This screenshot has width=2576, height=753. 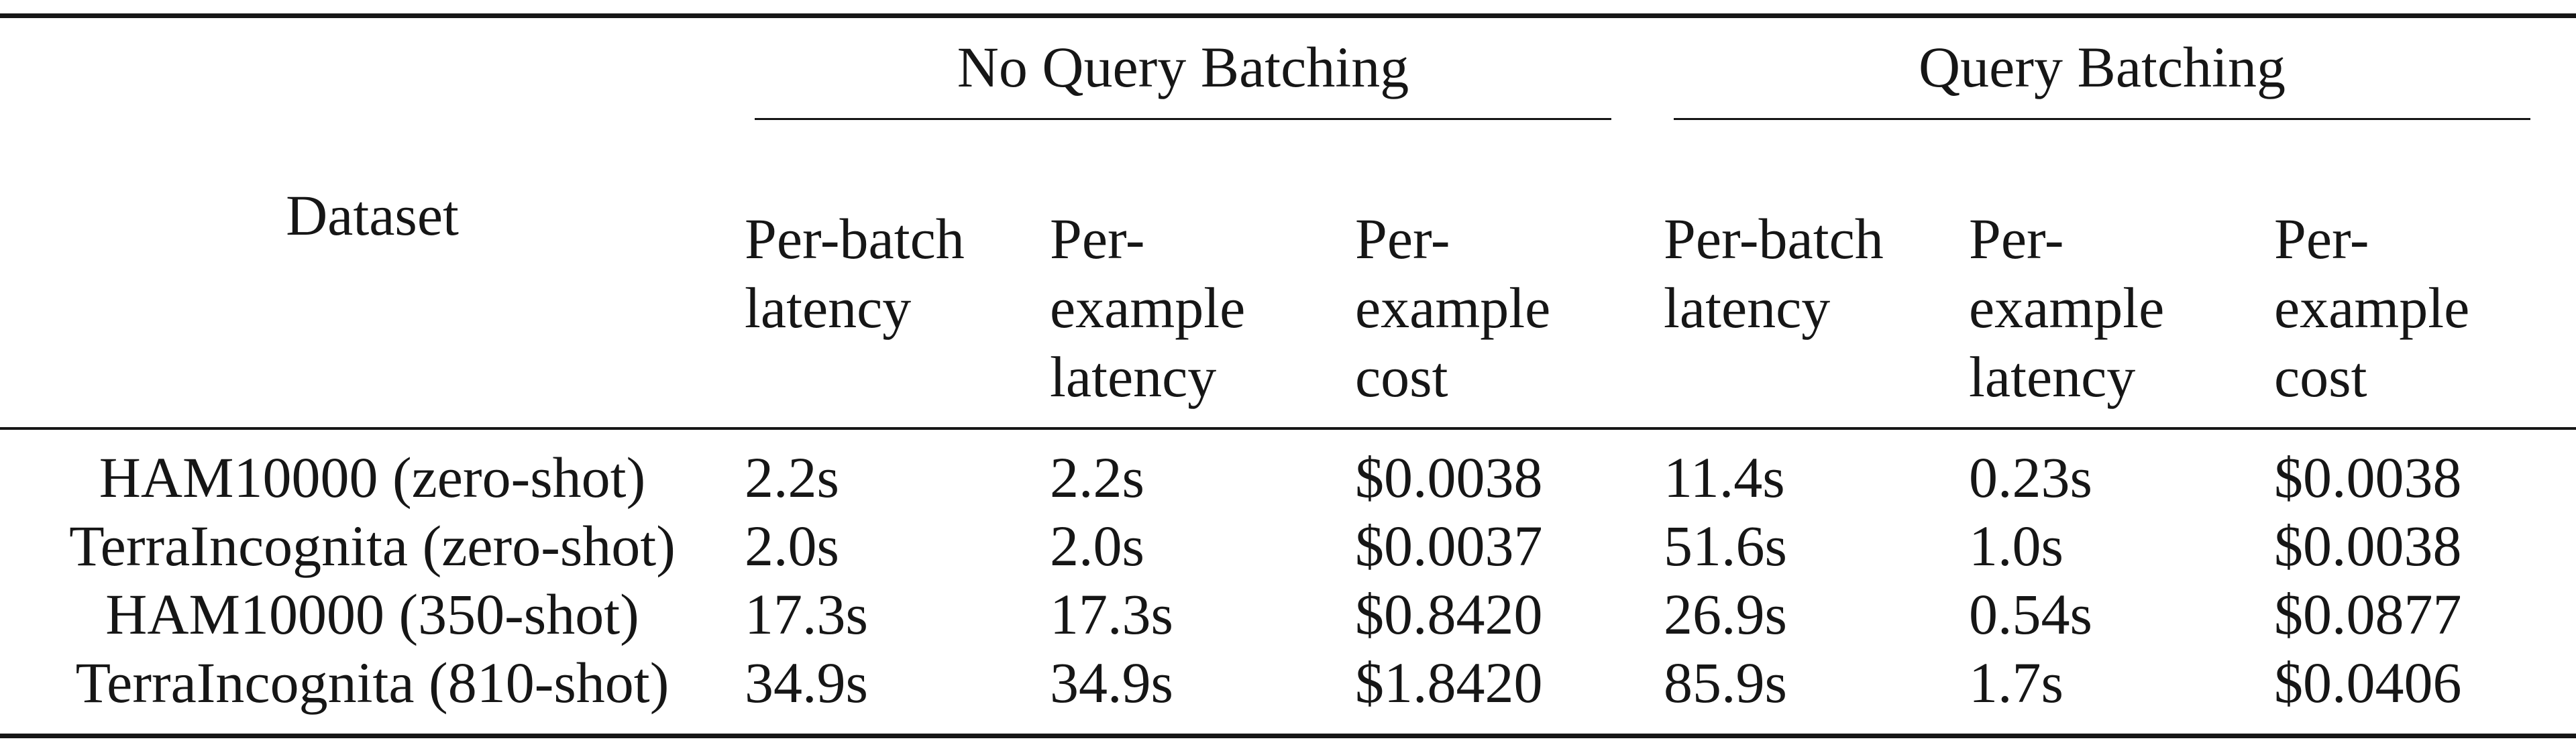 I want to click on group-header-no-query-batching: No Query Batching, so click(x=1183, y=67).